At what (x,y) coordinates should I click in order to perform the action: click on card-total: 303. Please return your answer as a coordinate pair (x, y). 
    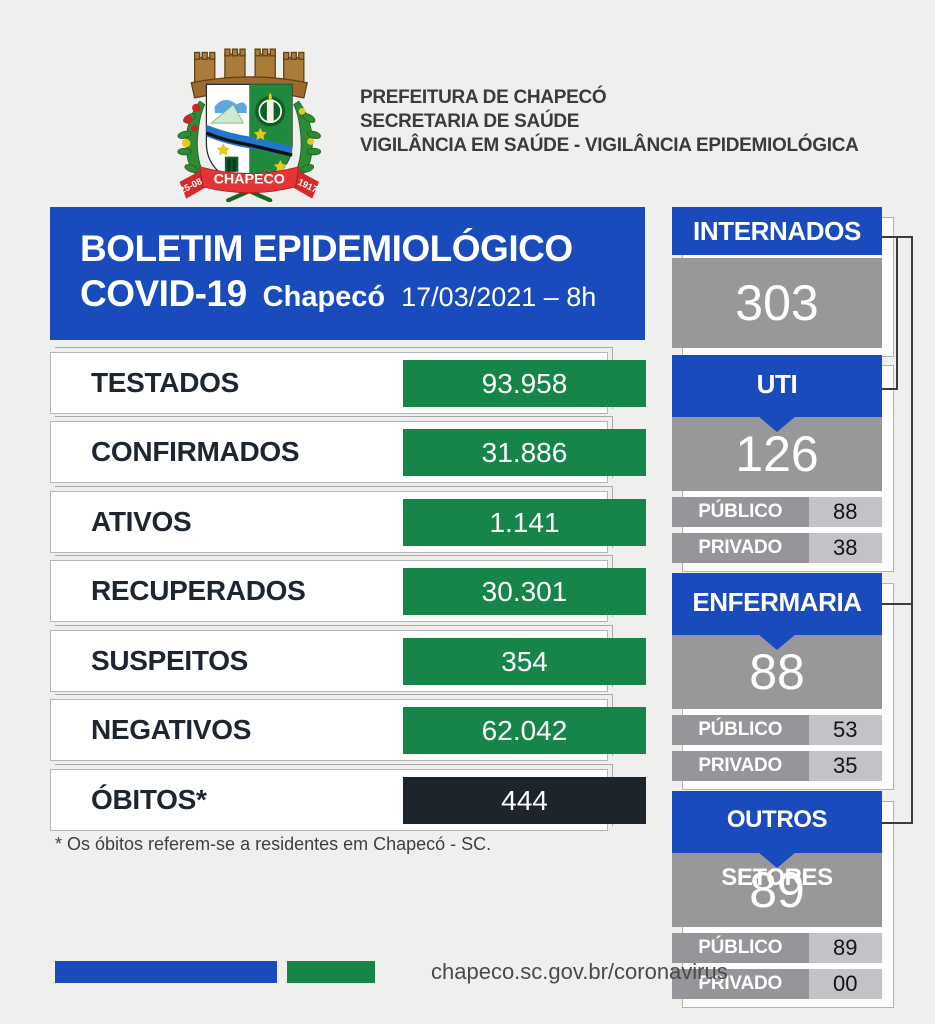
    Looking at the image, I should click on (777, 303).